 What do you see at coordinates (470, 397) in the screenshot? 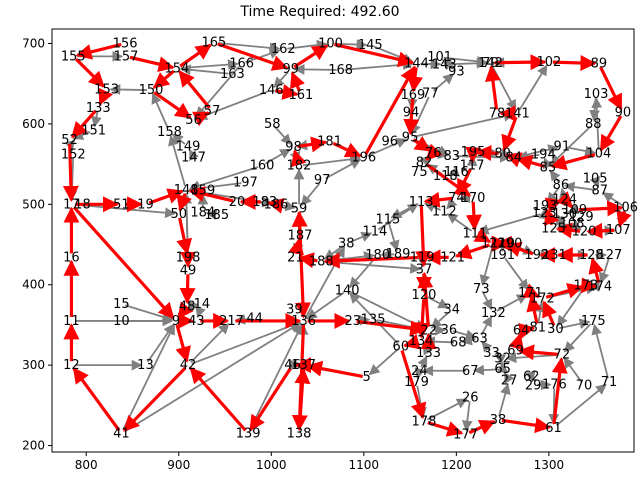
I see `node-label: 26` at bounding box center [470, 397].